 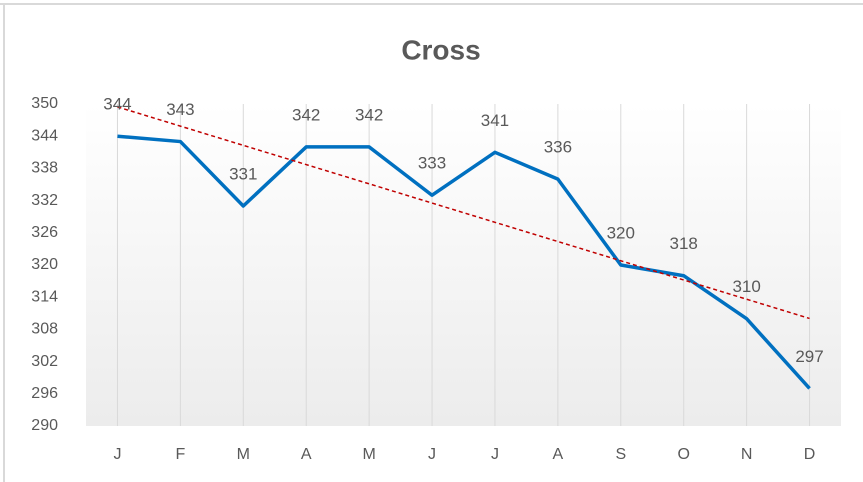 I want to click on y-tick-label: 290, so click(x=44, y=425).